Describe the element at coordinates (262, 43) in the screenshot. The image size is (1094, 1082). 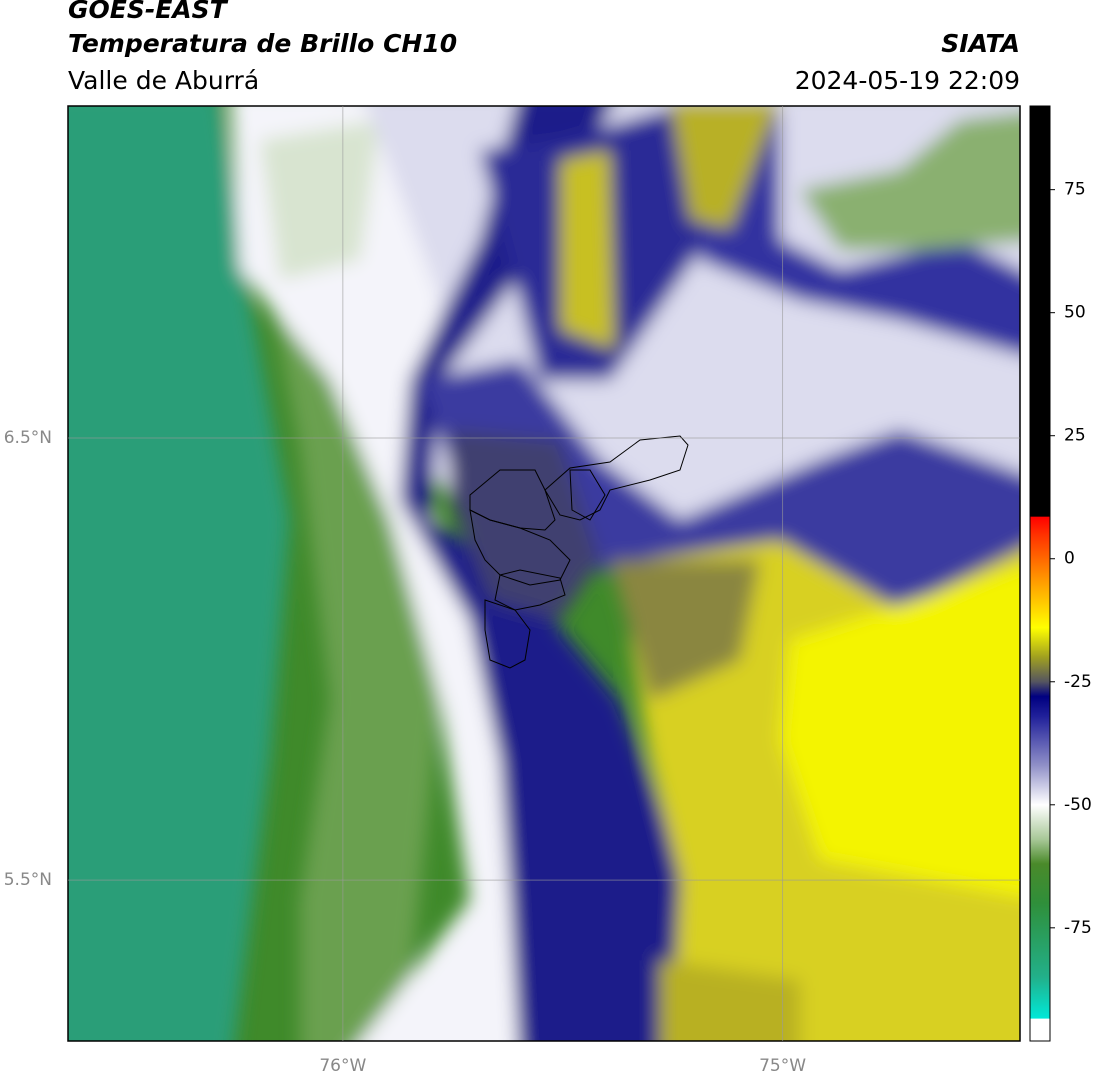
I see `subtitle: Temperatura de Brillo CH10` at that location.